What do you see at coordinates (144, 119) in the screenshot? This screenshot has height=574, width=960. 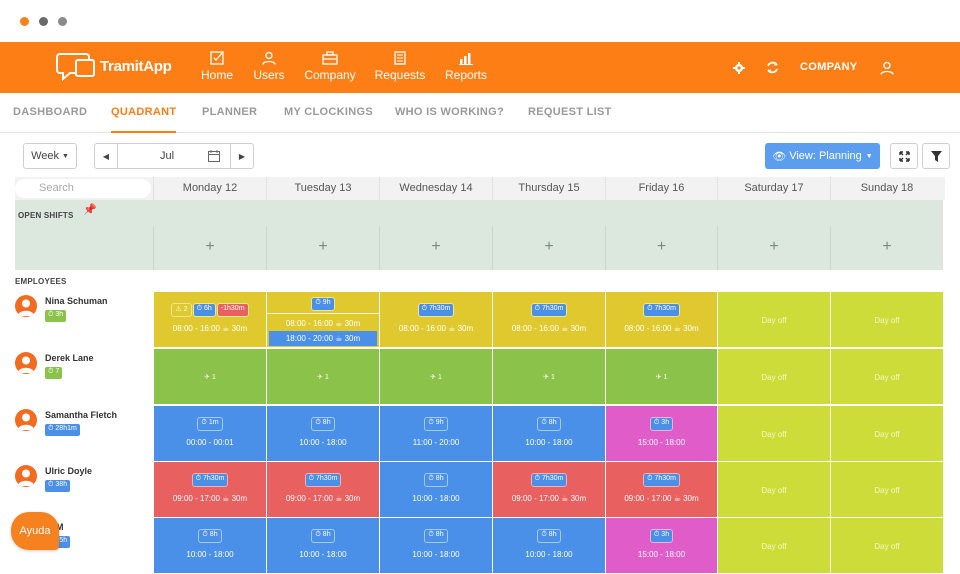 I see `tab-quadrant: QUADRANT` at bounding box center [144, 119].